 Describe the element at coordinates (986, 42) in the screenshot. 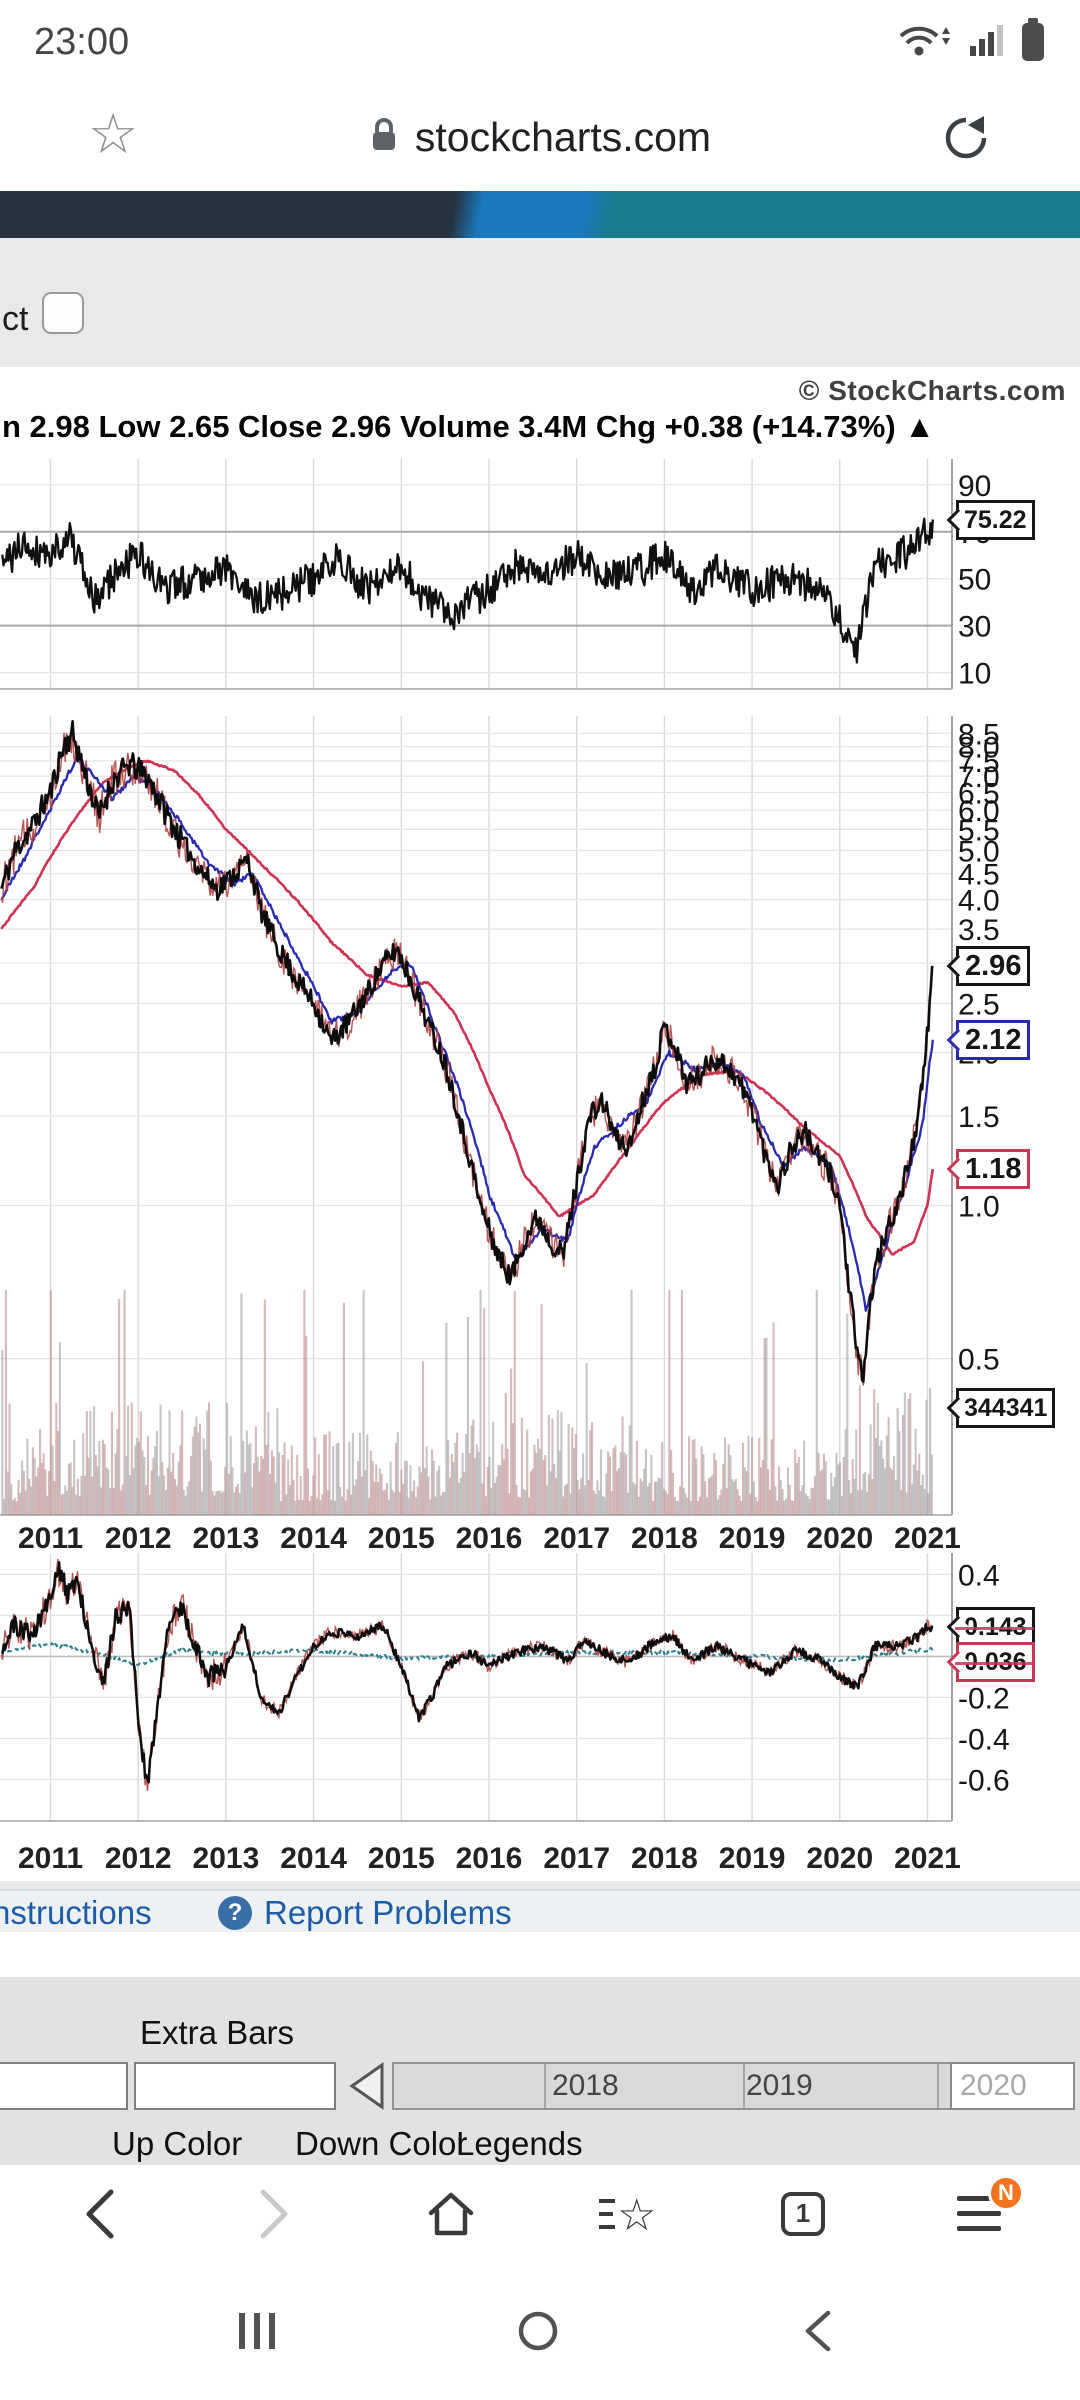

I see `signal-icon` at that location.